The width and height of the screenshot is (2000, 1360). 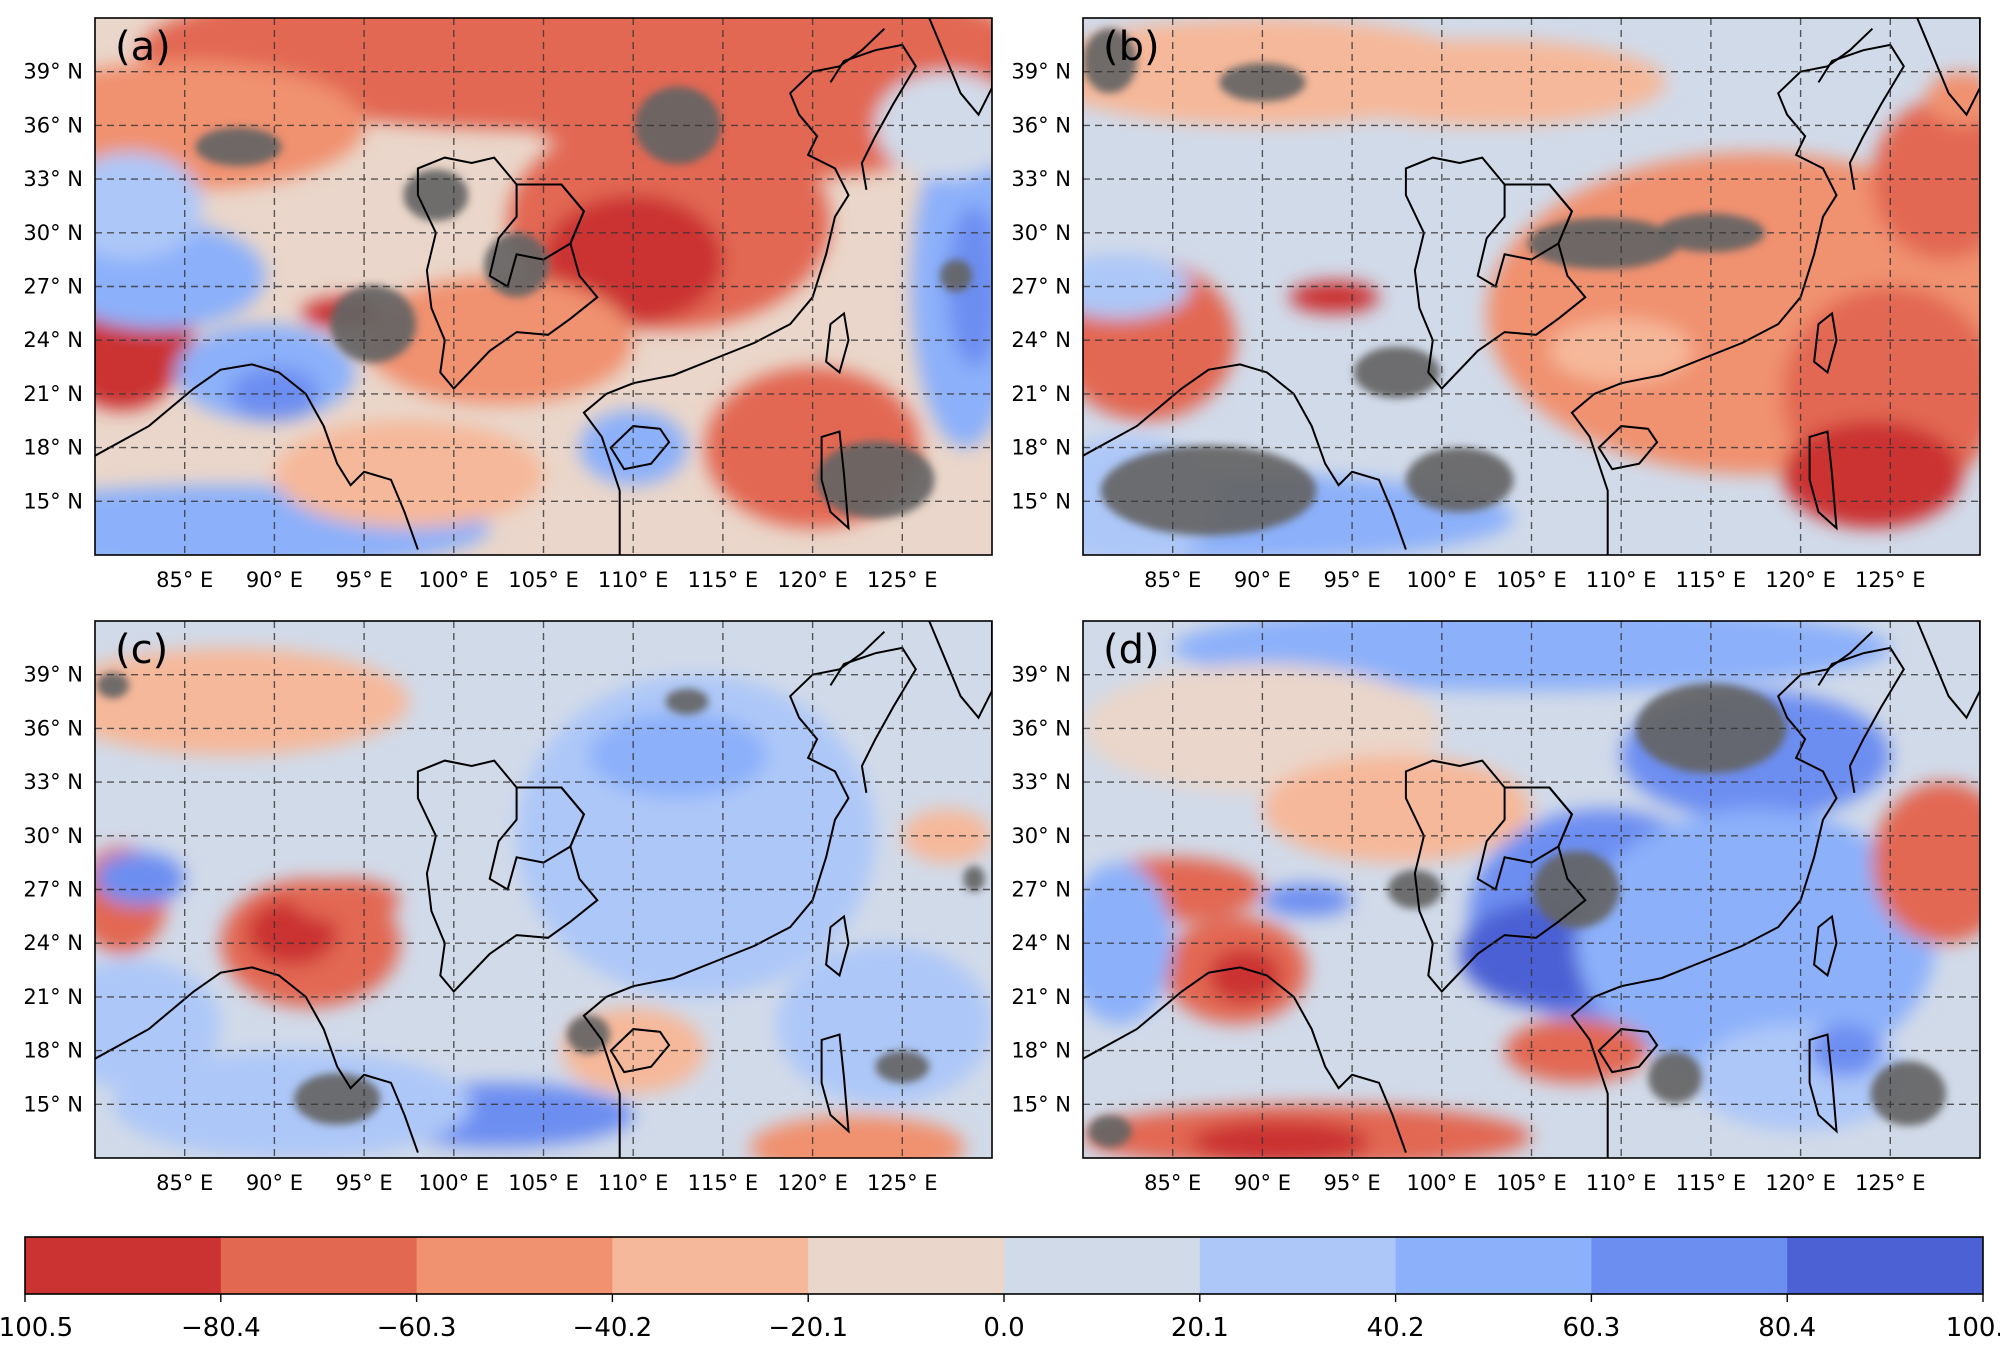 I want to click on lat-tick-label: 30° N, so click(x=1041, y=233).